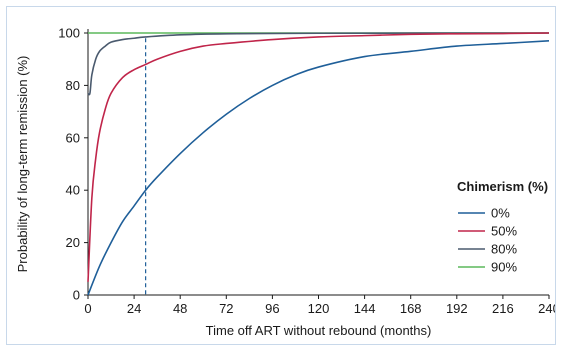  Describe the element at coordinates (73, 85) in the screenshot. I see `y-tick-label: 80` at that location.